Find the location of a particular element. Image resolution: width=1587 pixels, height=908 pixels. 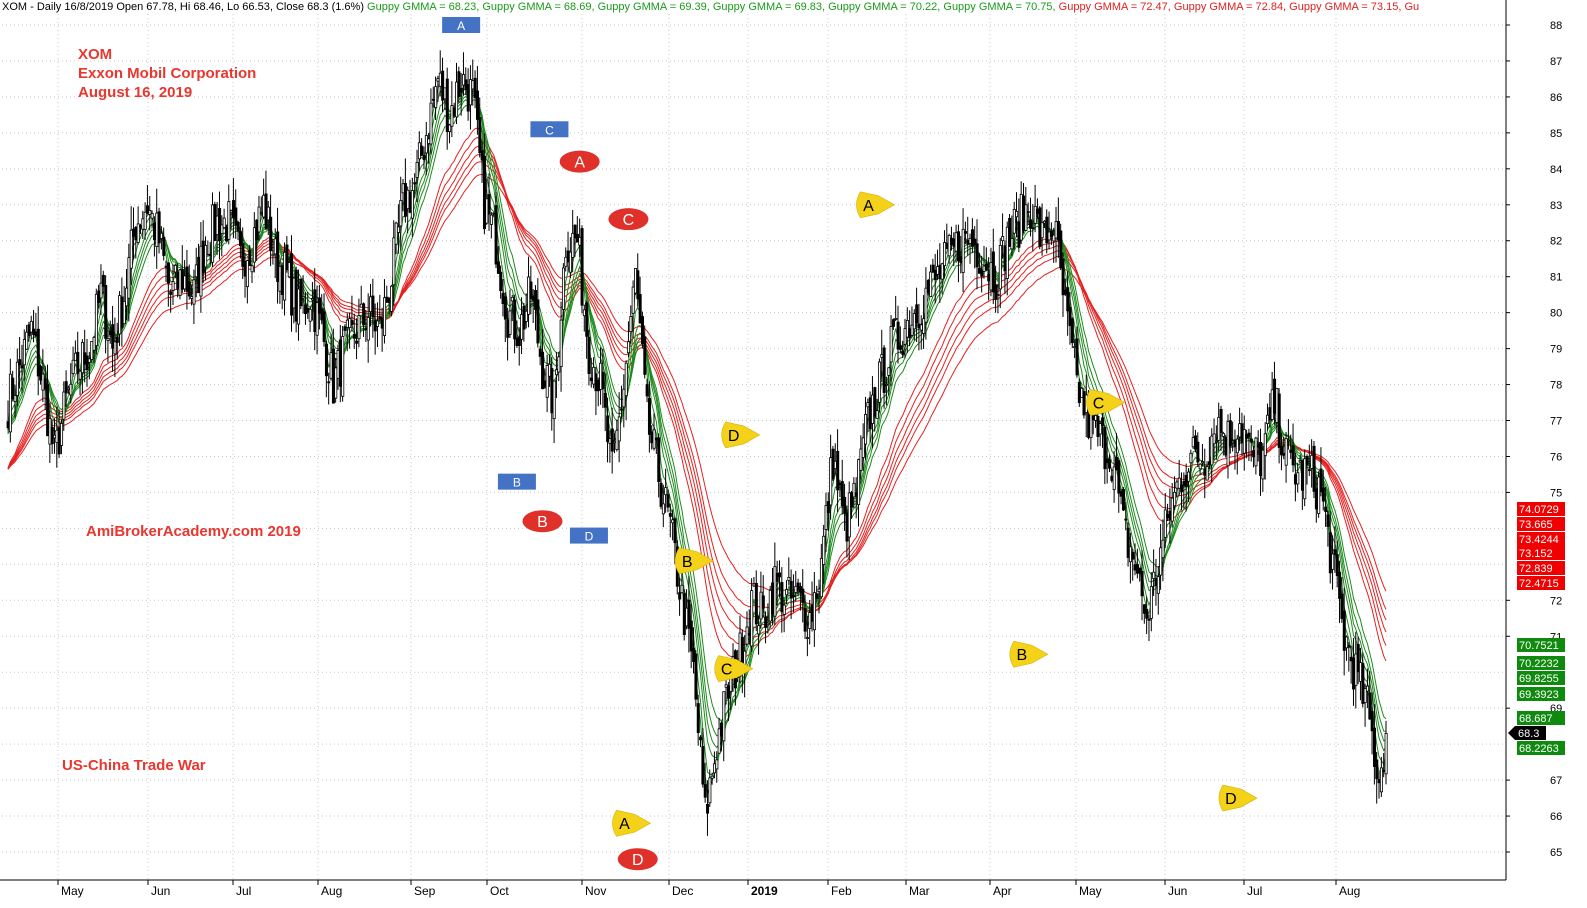

y-tick-label: 72 is located at coordinates (1556, 601).